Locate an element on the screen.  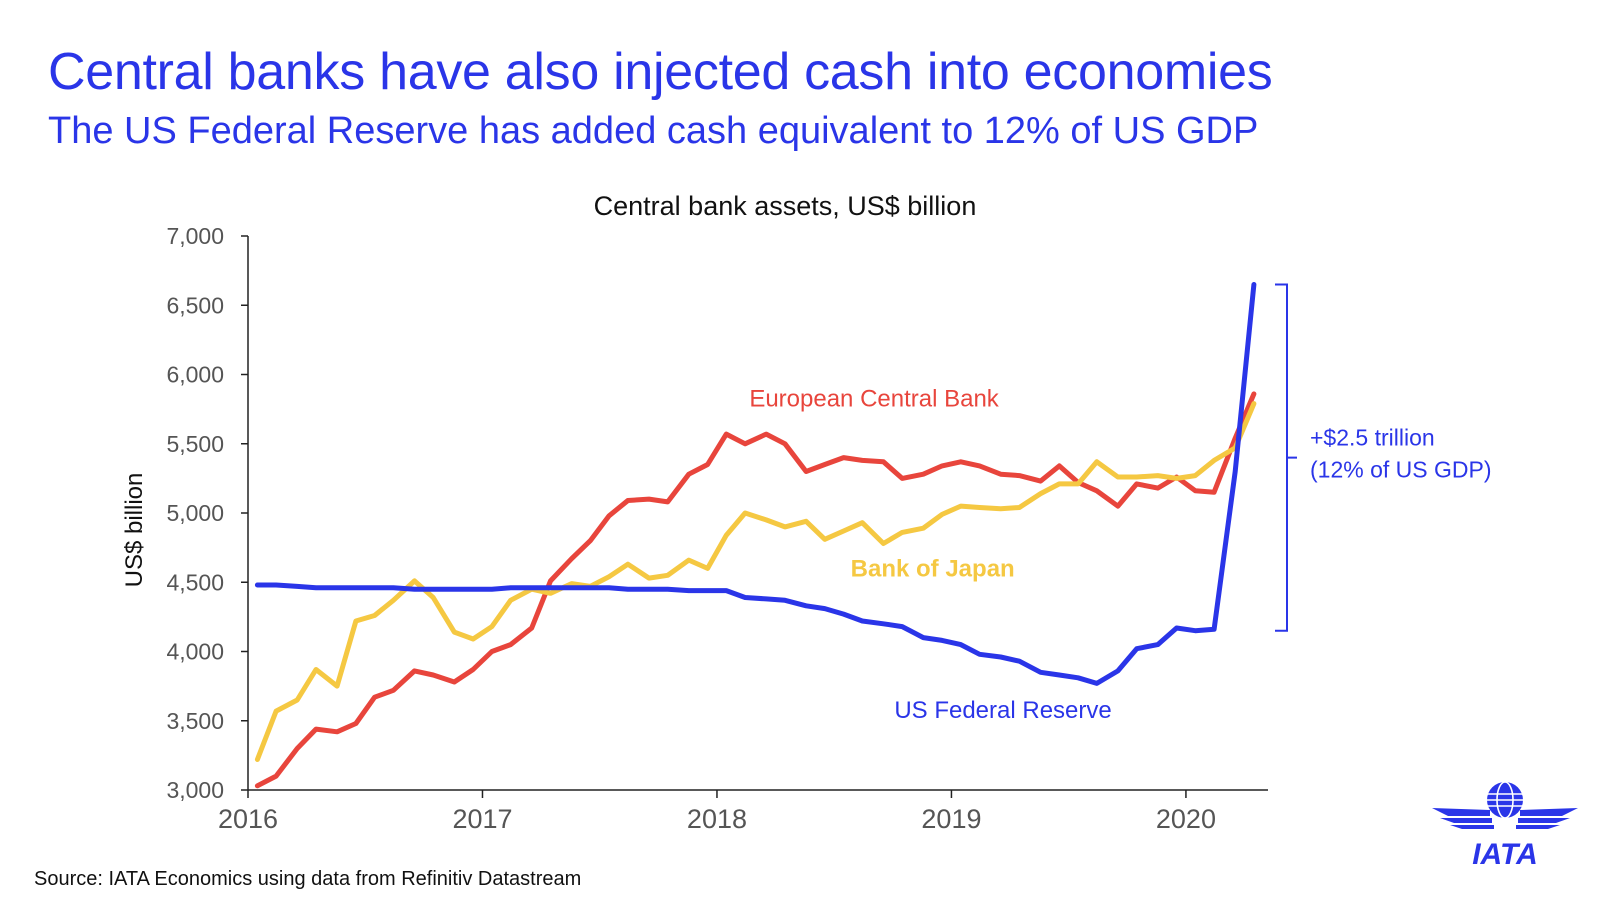
bracket-label-gdp-share: (12% of US GDP) is located at coordinates (1401, 470).